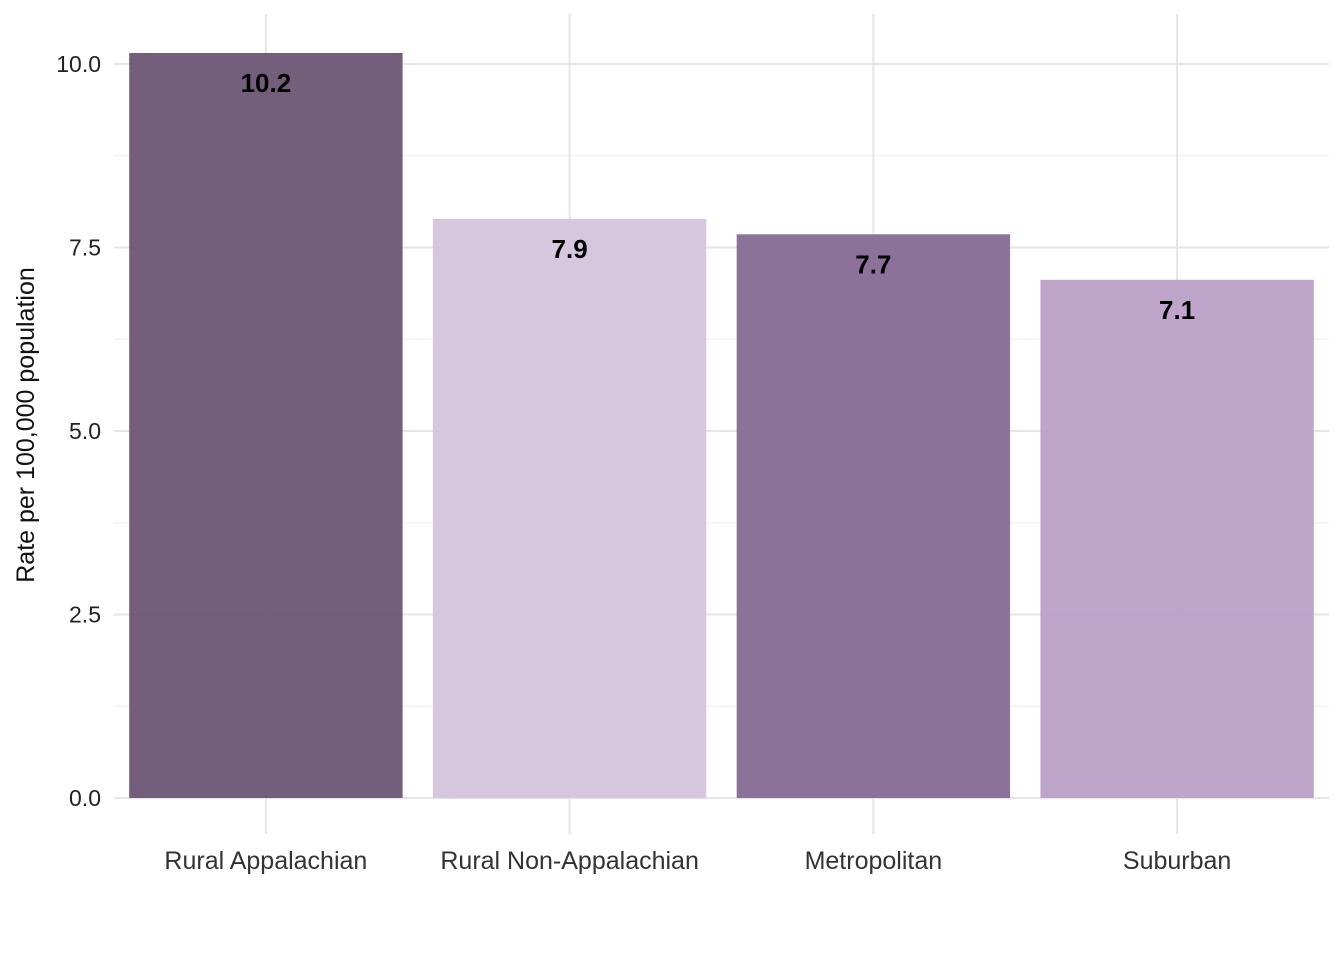 The height and width of the screenshot is (960, 1344). I want to click on x-tick-label: Rural Appalachian, so click(265, 861).